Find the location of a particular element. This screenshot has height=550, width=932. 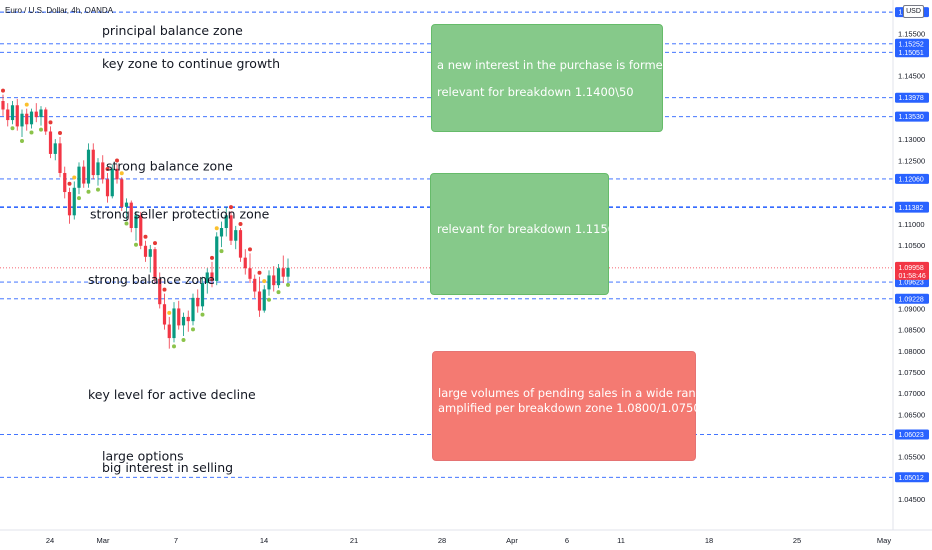

price-tick-label: 1.08000 is located at coordinates (911, 351).